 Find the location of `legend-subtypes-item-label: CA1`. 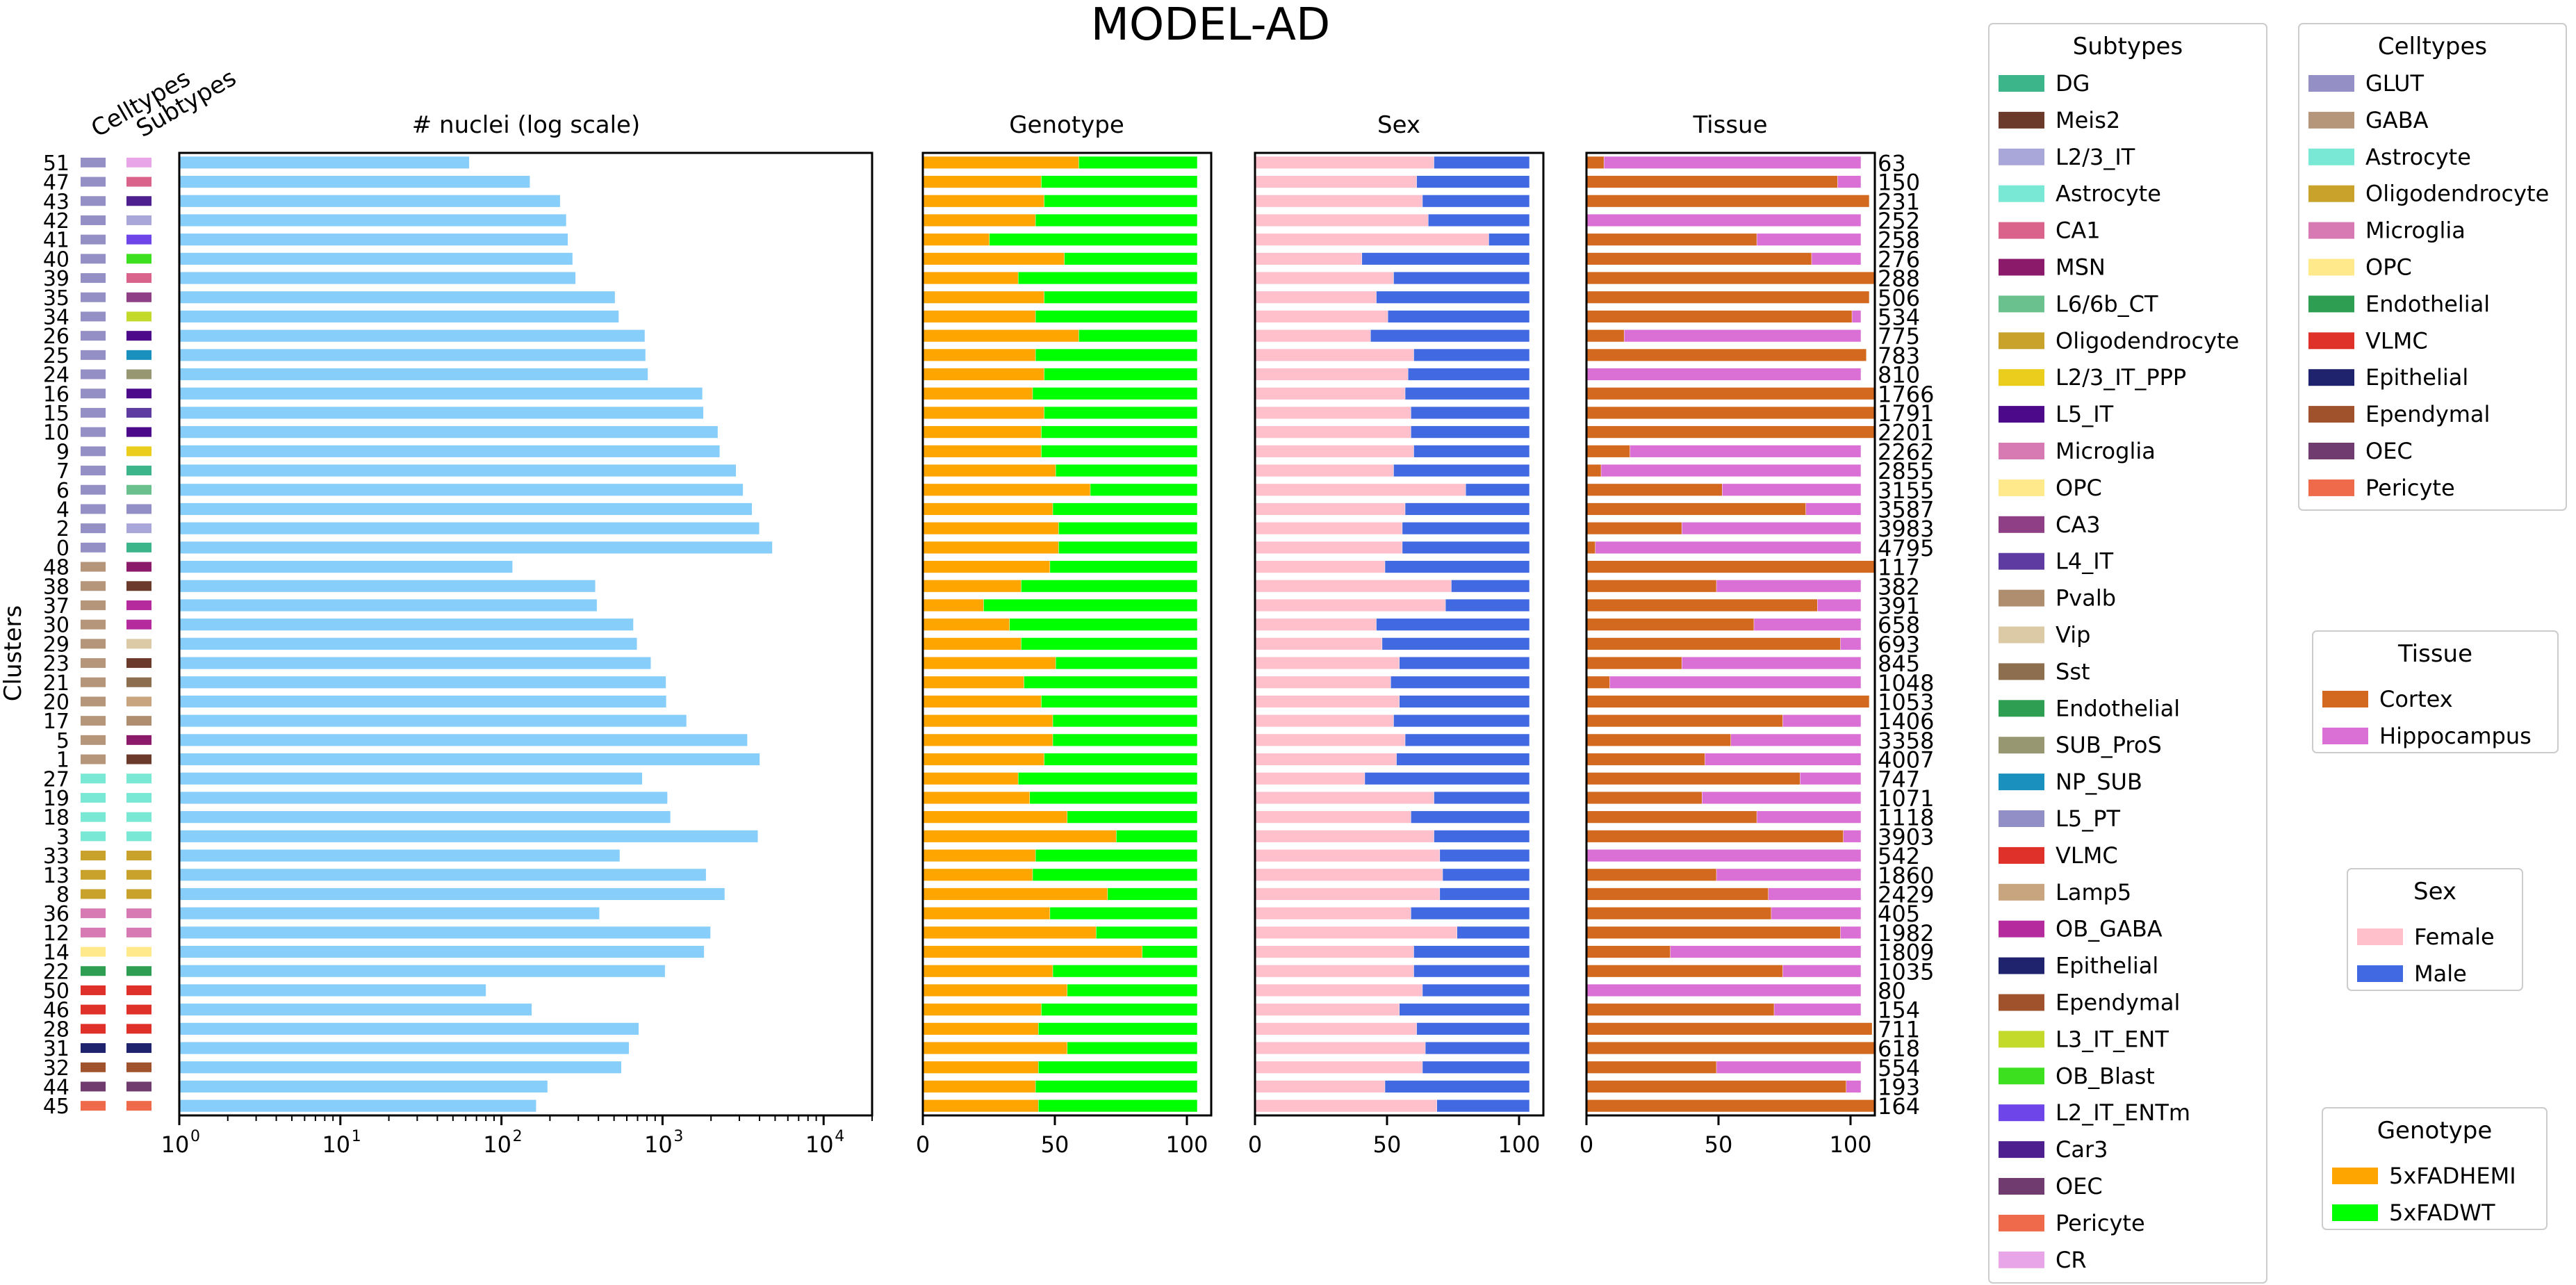

legend-subtypes-item-label: CA1 is located at coordinates (2078, 231).